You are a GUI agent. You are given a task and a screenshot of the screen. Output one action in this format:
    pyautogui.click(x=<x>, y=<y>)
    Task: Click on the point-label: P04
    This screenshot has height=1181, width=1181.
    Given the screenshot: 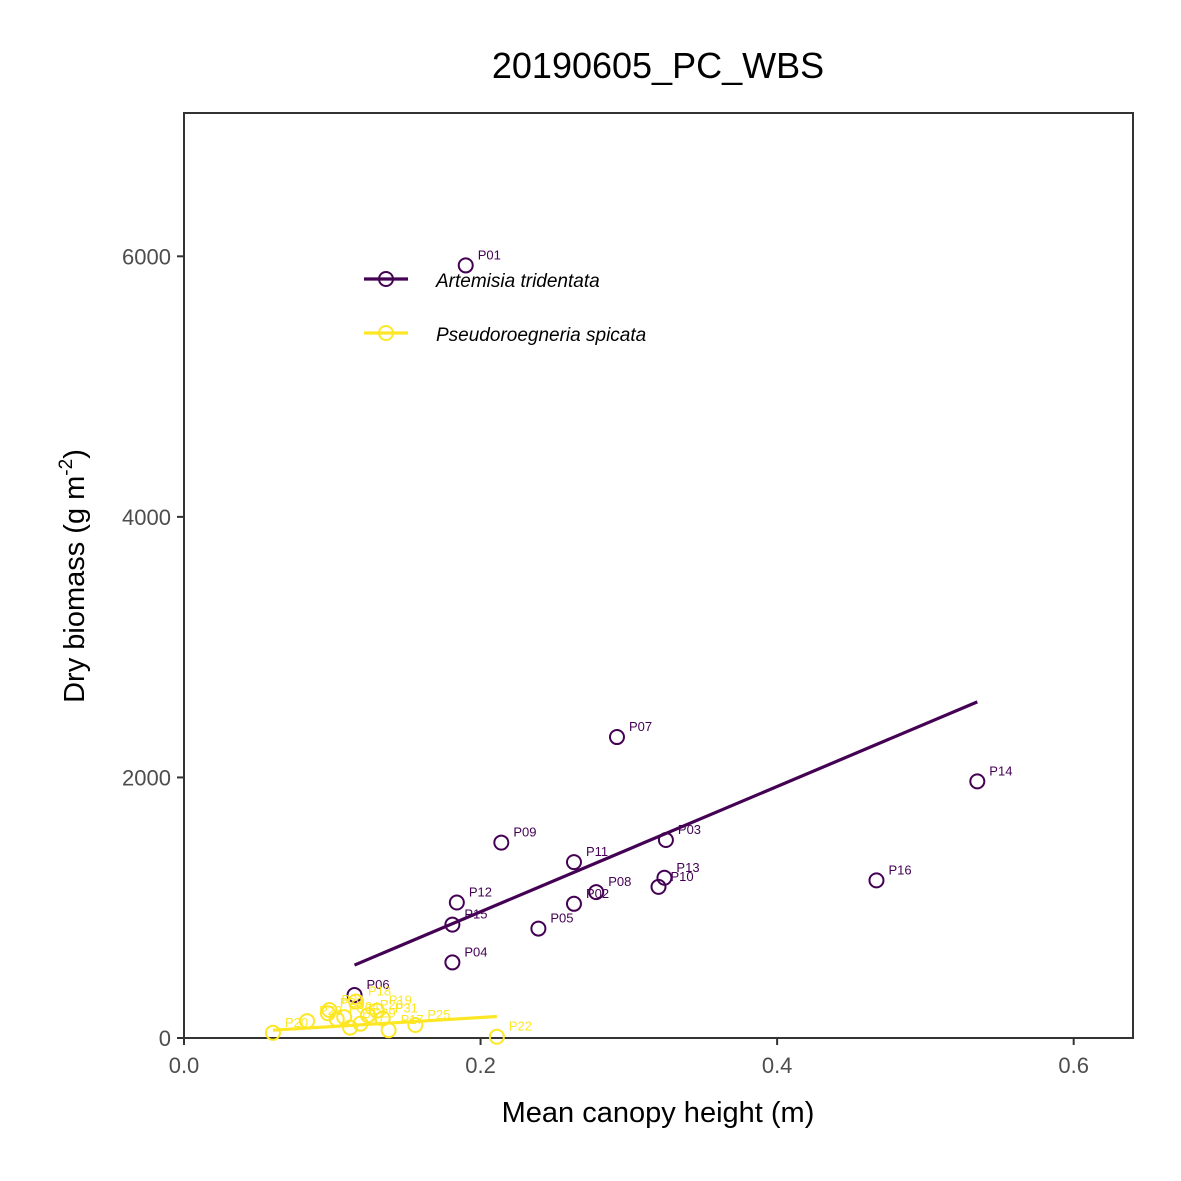 What is the action you would take?
    pyautogui.click(x=475, y=951)
    